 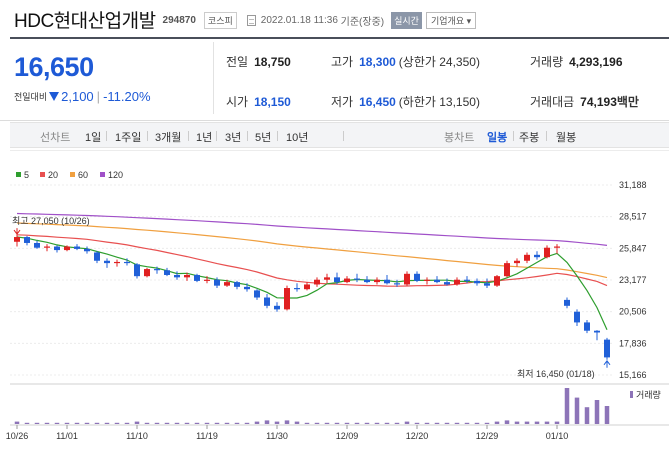 I want to click on y-tick-label: 31,188, so click(x=633, y=185).